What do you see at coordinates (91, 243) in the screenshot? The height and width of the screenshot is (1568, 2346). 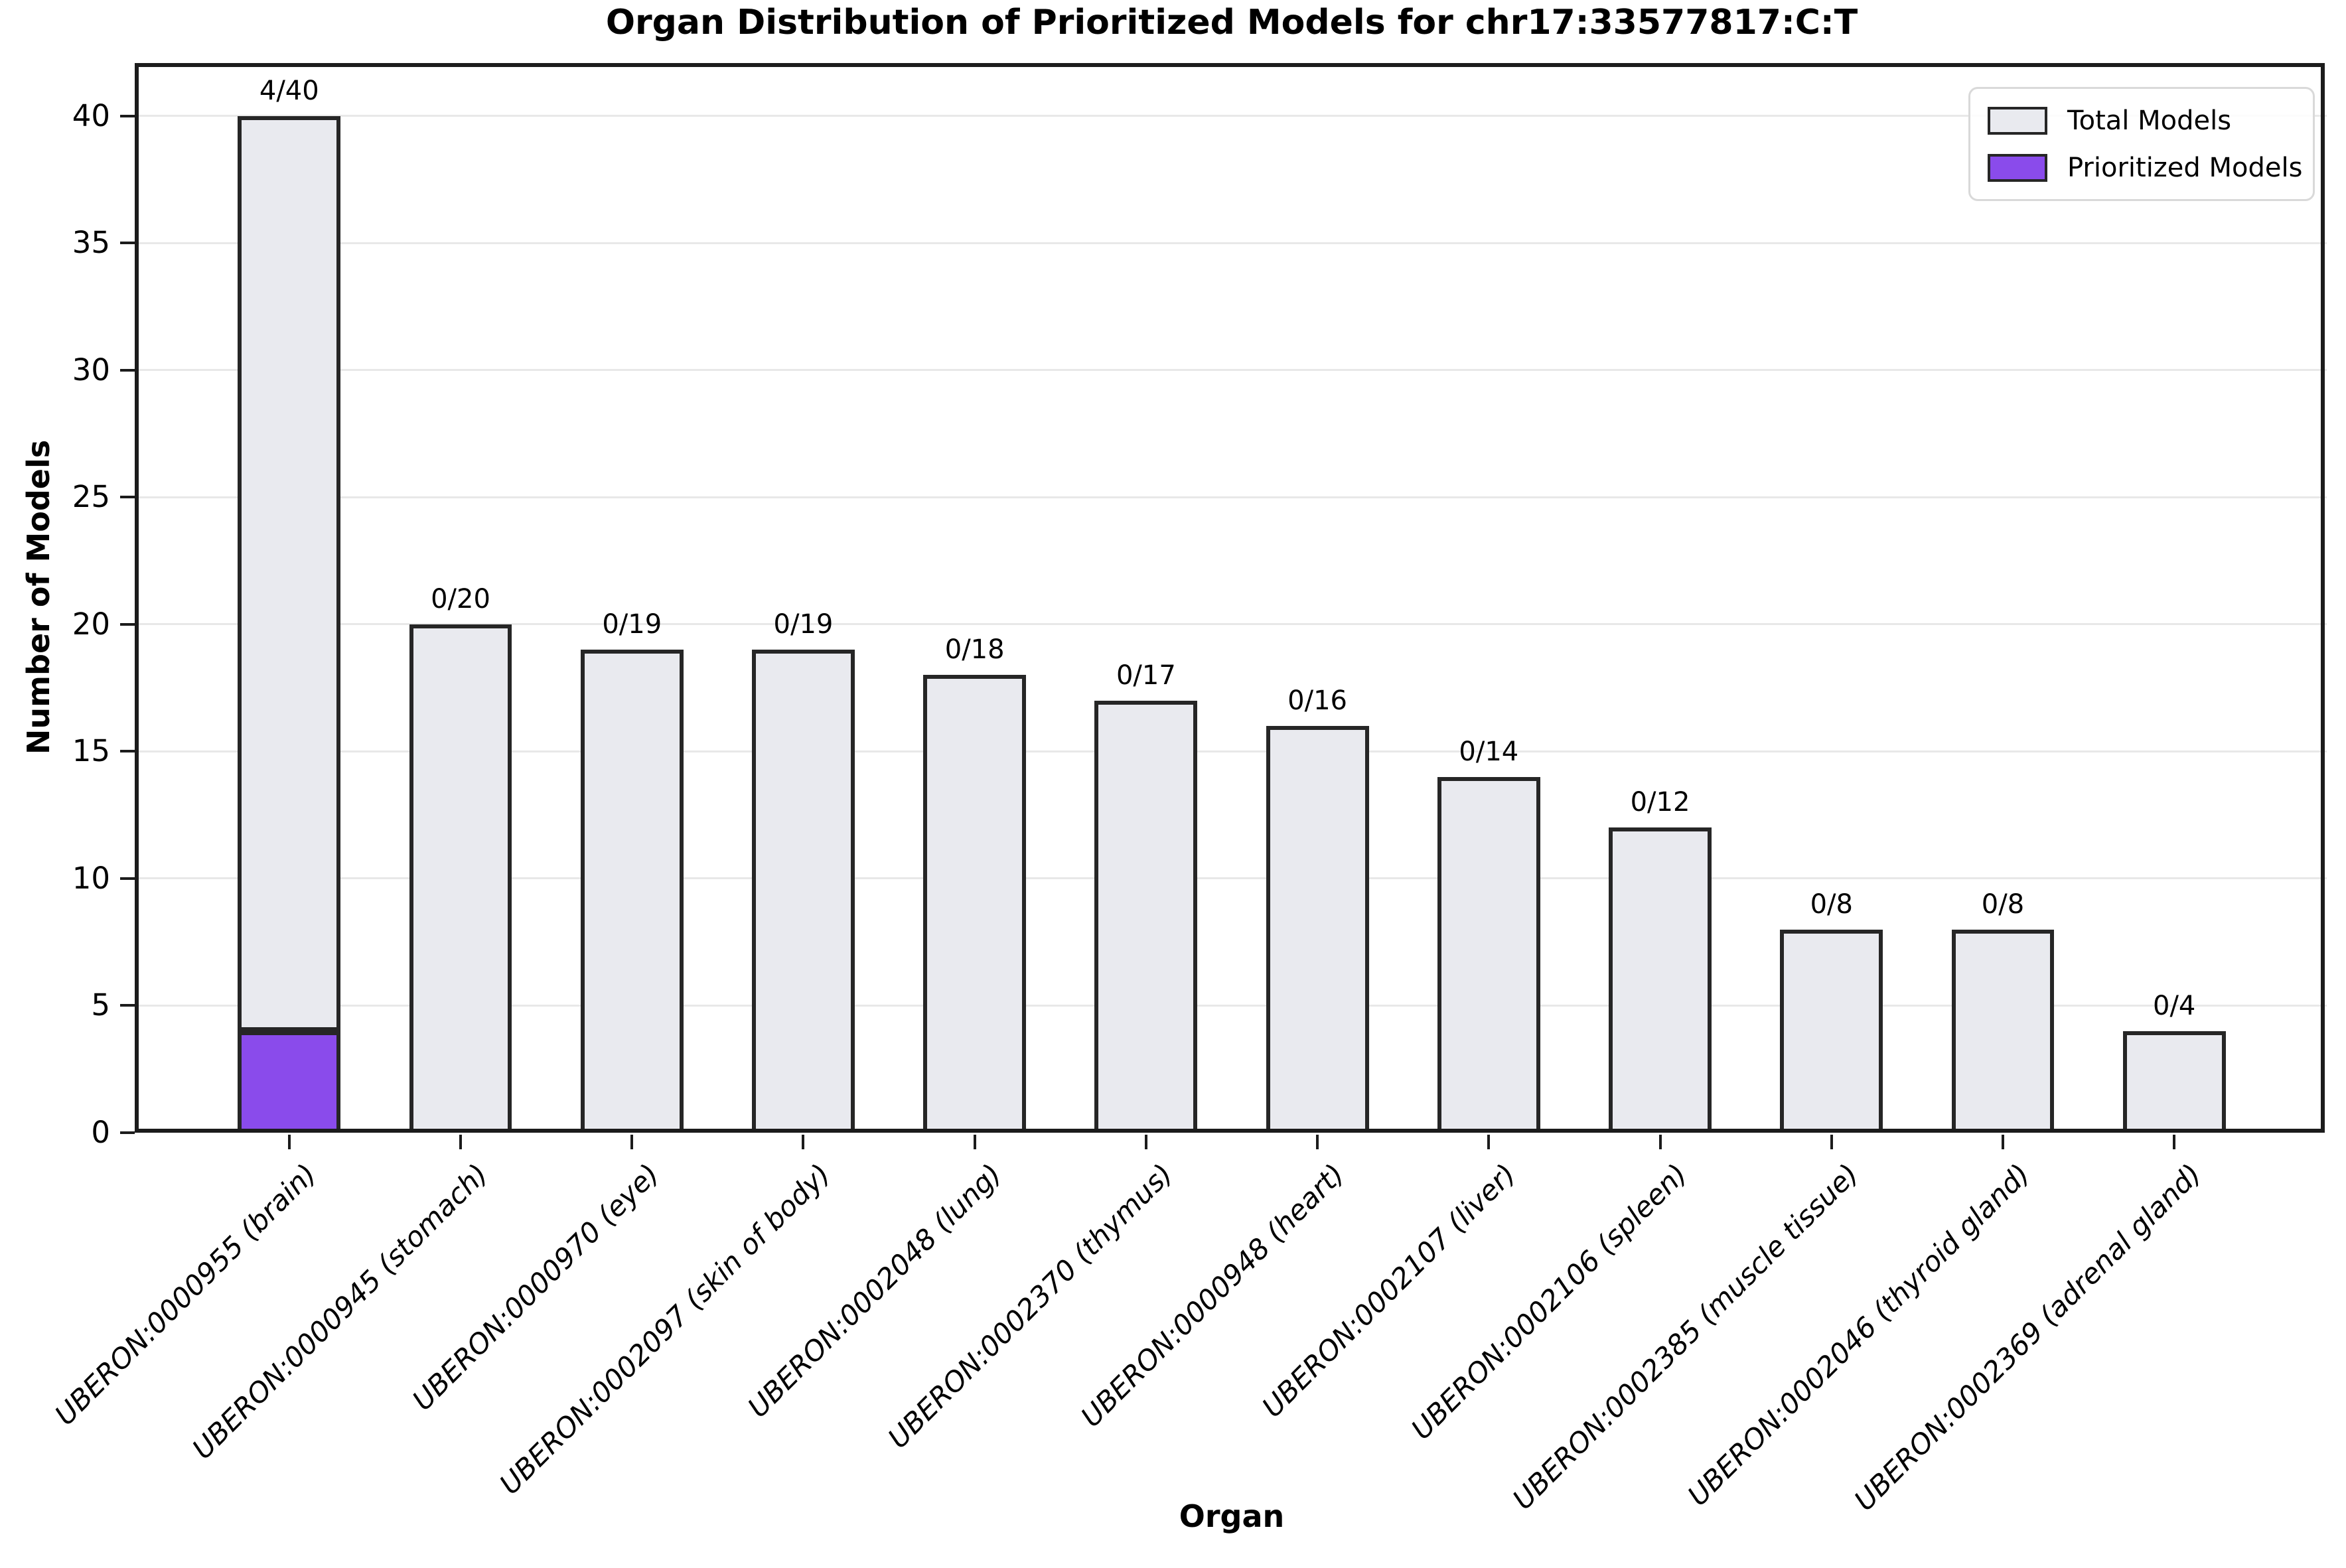 I see `y-tick-label: 35` at bounding box center [91, 243].